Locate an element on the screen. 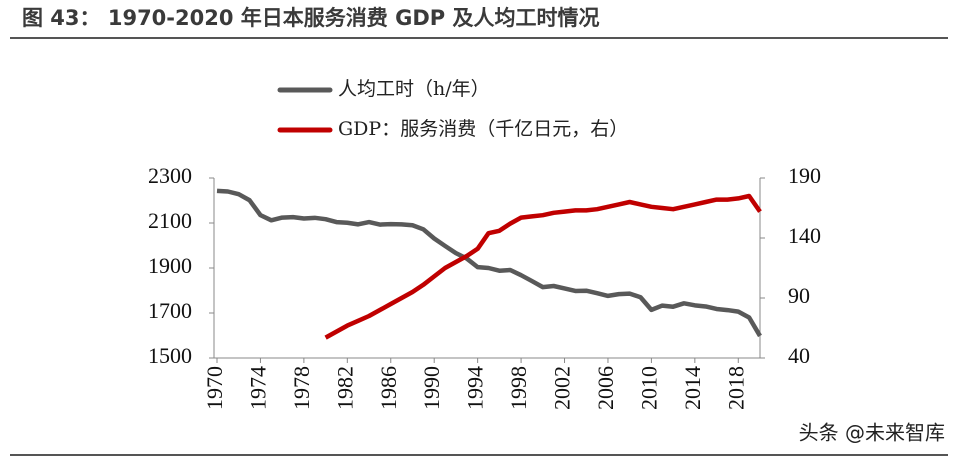 This screenshot has height=463, width=955. y-tick-label: 1900 is located at coordinates (170, 265).